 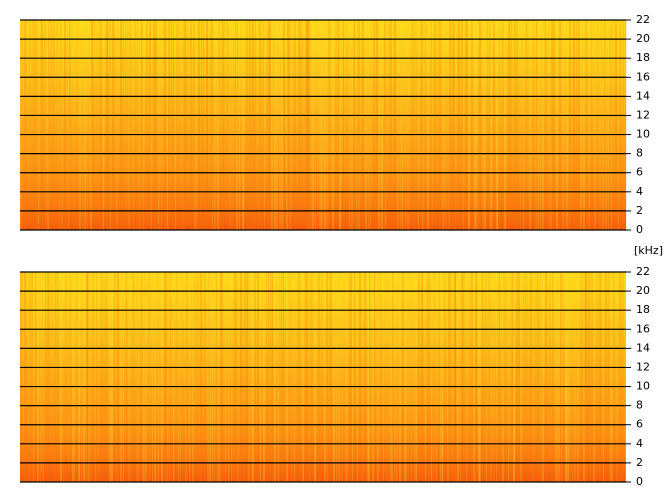 I want to click on unit-label: [kHz], so click(x=648, y=250).